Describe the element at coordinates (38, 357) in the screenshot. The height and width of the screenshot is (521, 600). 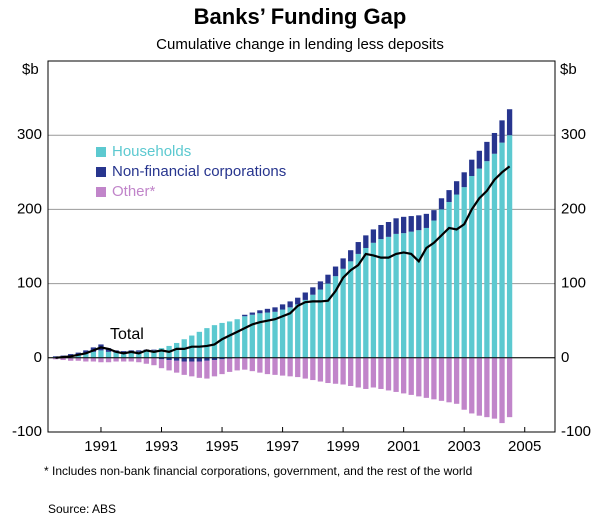
I see `y-tick-label: 0` at that location.